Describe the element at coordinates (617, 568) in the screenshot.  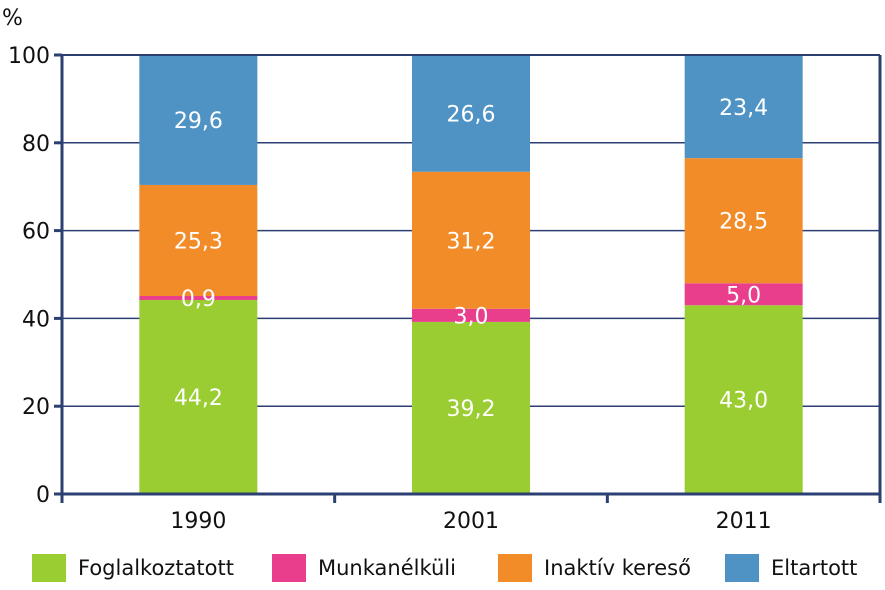
I see `legend-label-inaktiv-kereso: Inaktív kereső` at that location.